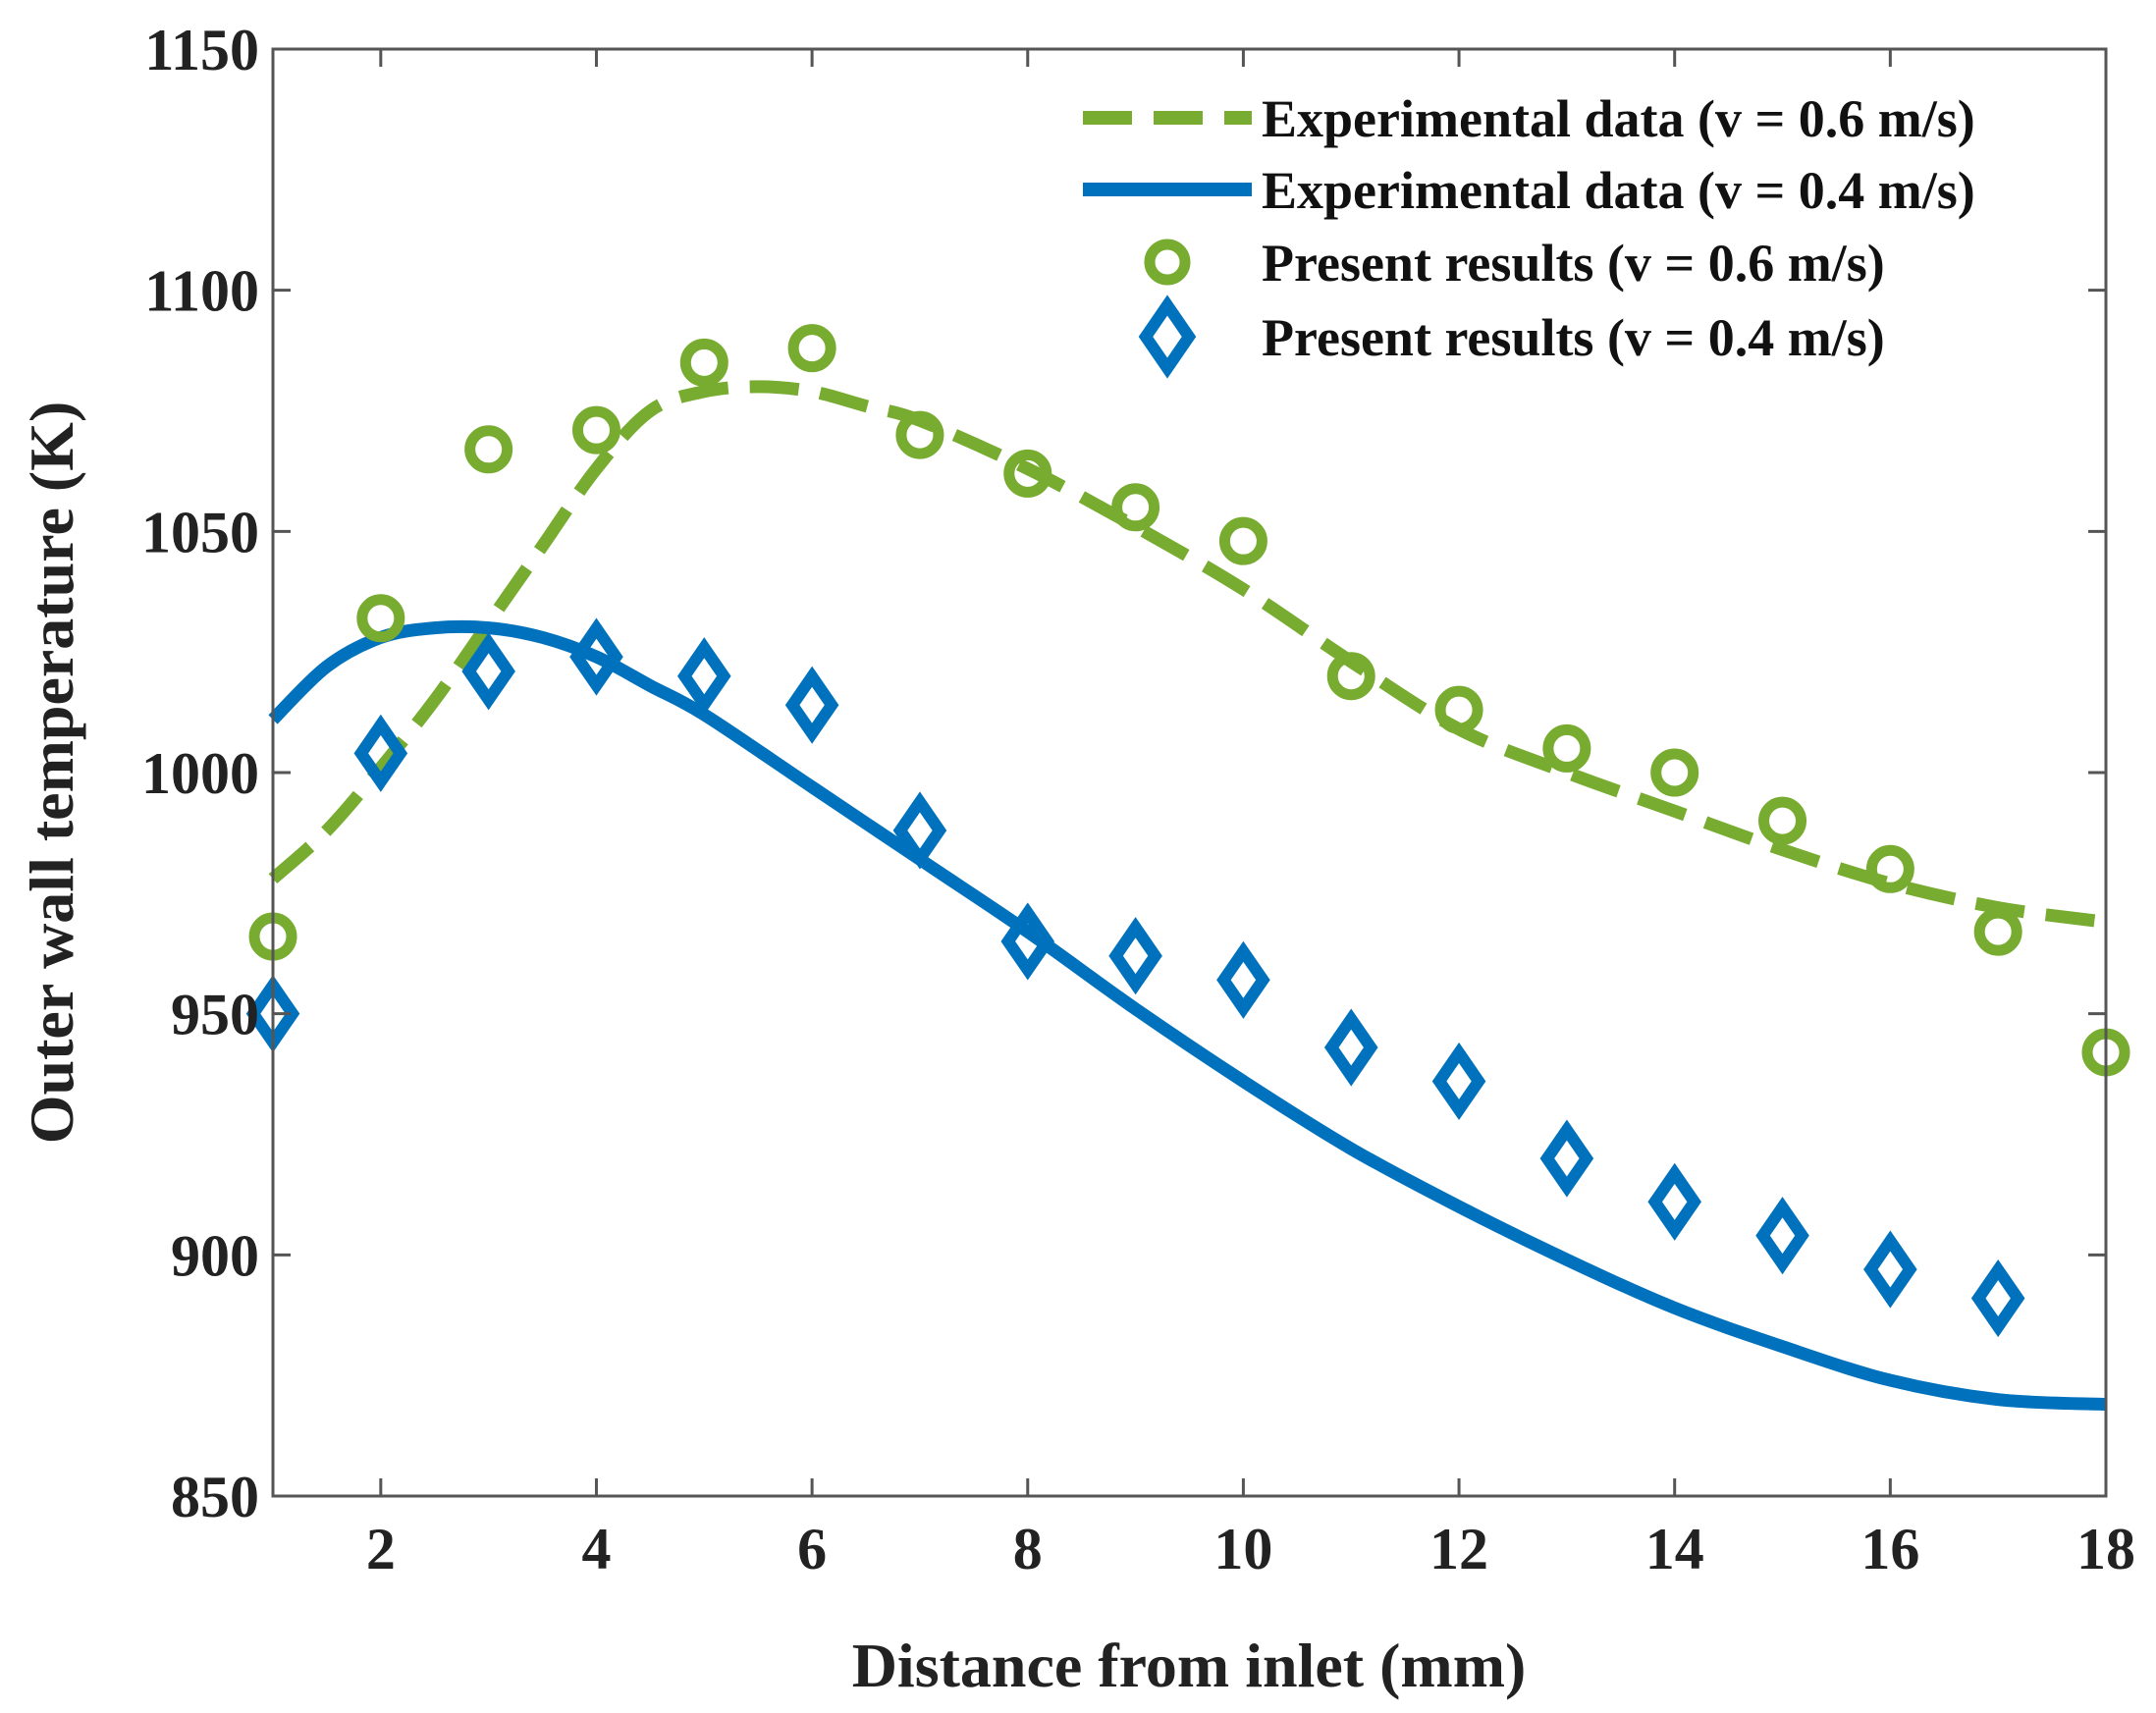 The width and height of the screenshot is (2156, 1713). I want to click on x-tick-label: 18, so click(2105, 1549).